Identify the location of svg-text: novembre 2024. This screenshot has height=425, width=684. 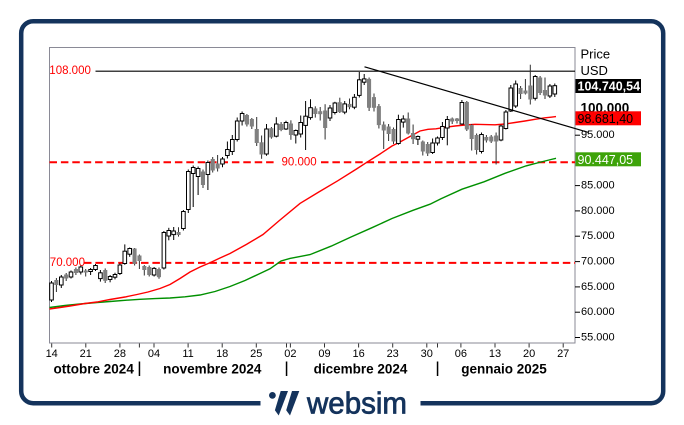
(212, 368).